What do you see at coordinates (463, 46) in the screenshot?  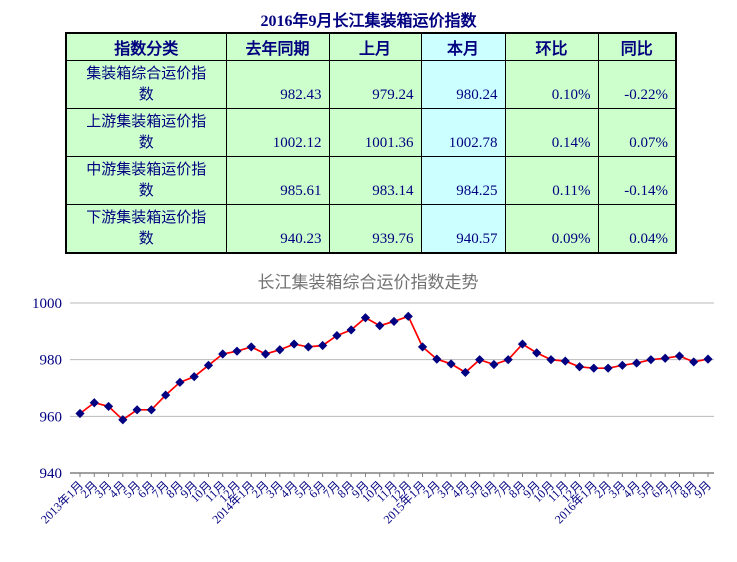 I see `col-header-4: 本月` at bounding box center [463, 46].